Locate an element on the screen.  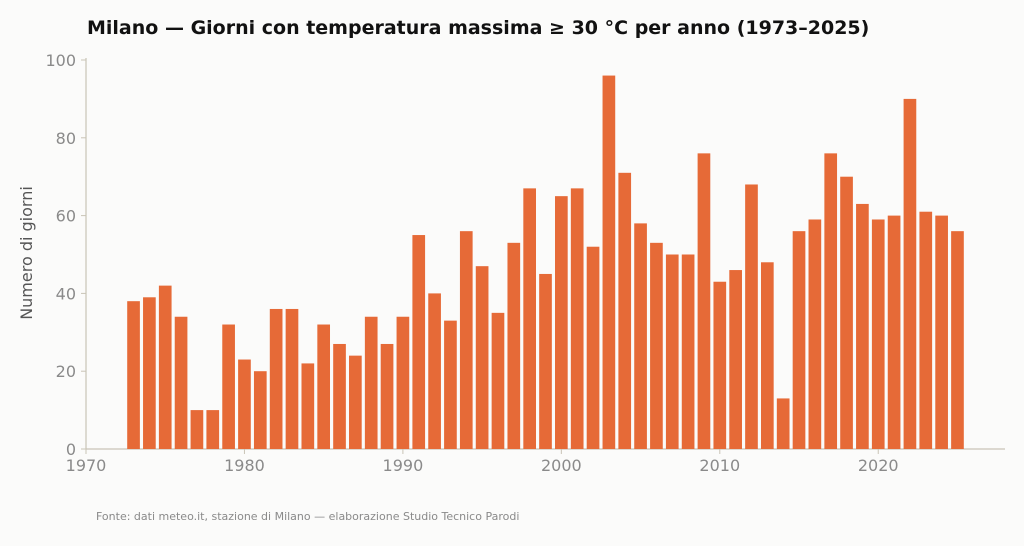
bar-2005 is located at coordinates (640, 336).